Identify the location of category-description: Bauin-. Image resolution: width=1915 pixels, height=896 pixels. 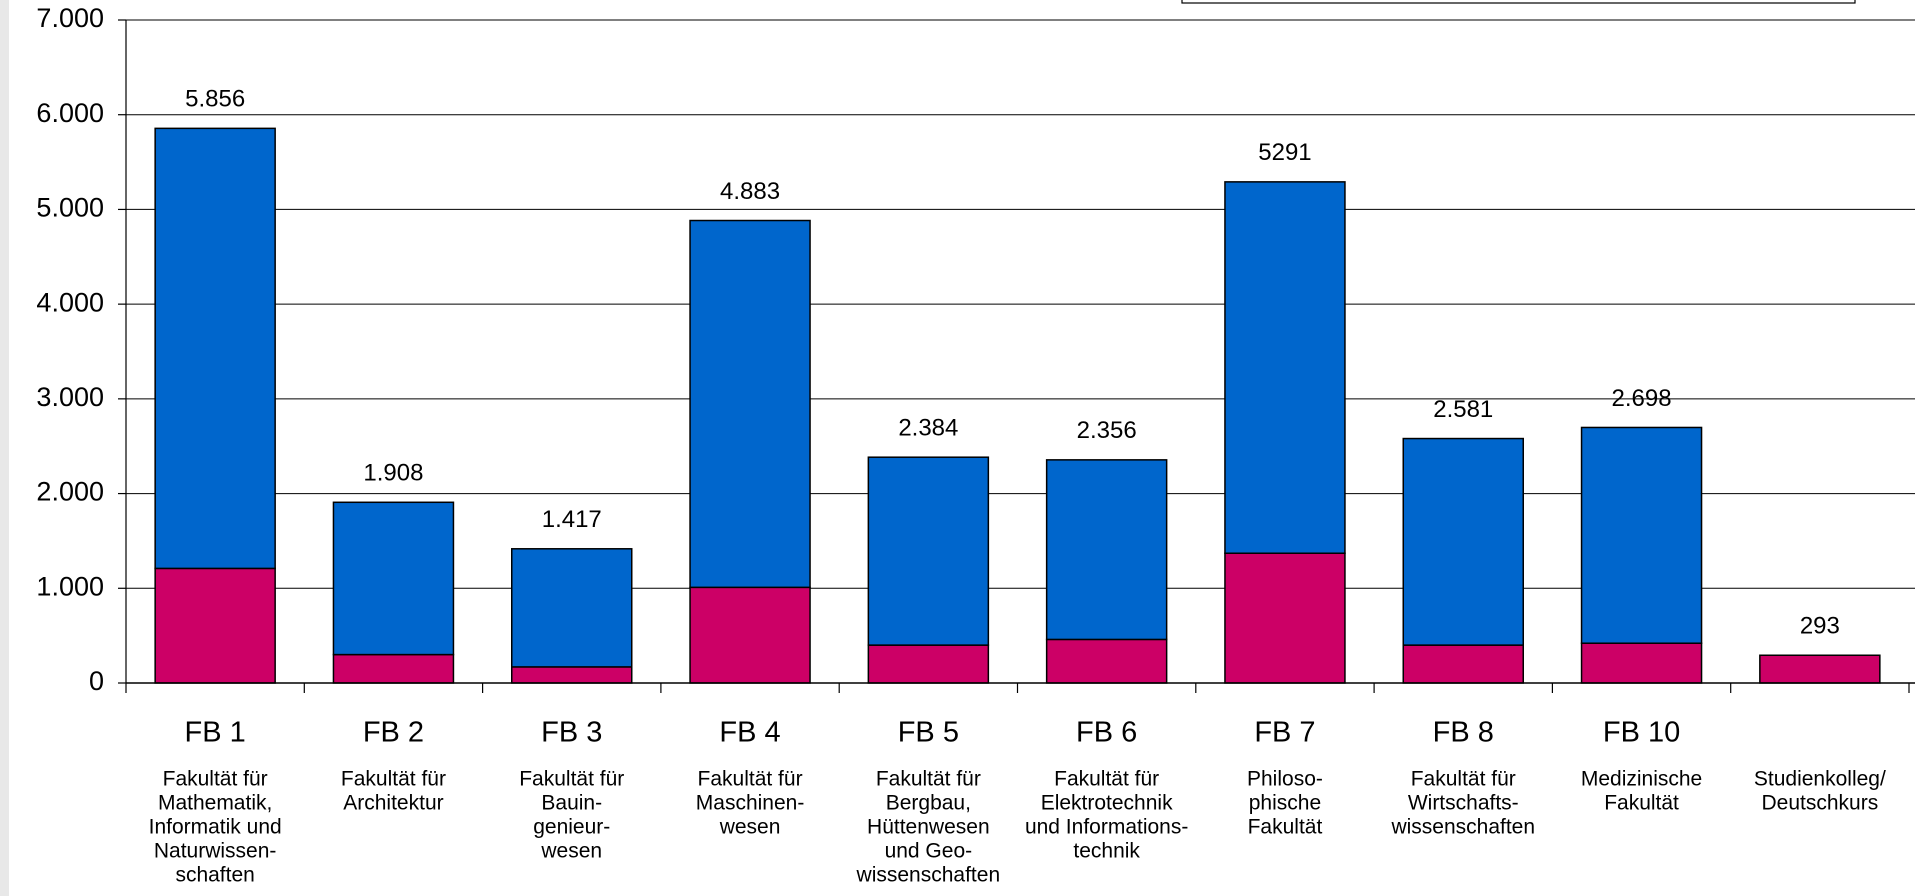
(571, 803).